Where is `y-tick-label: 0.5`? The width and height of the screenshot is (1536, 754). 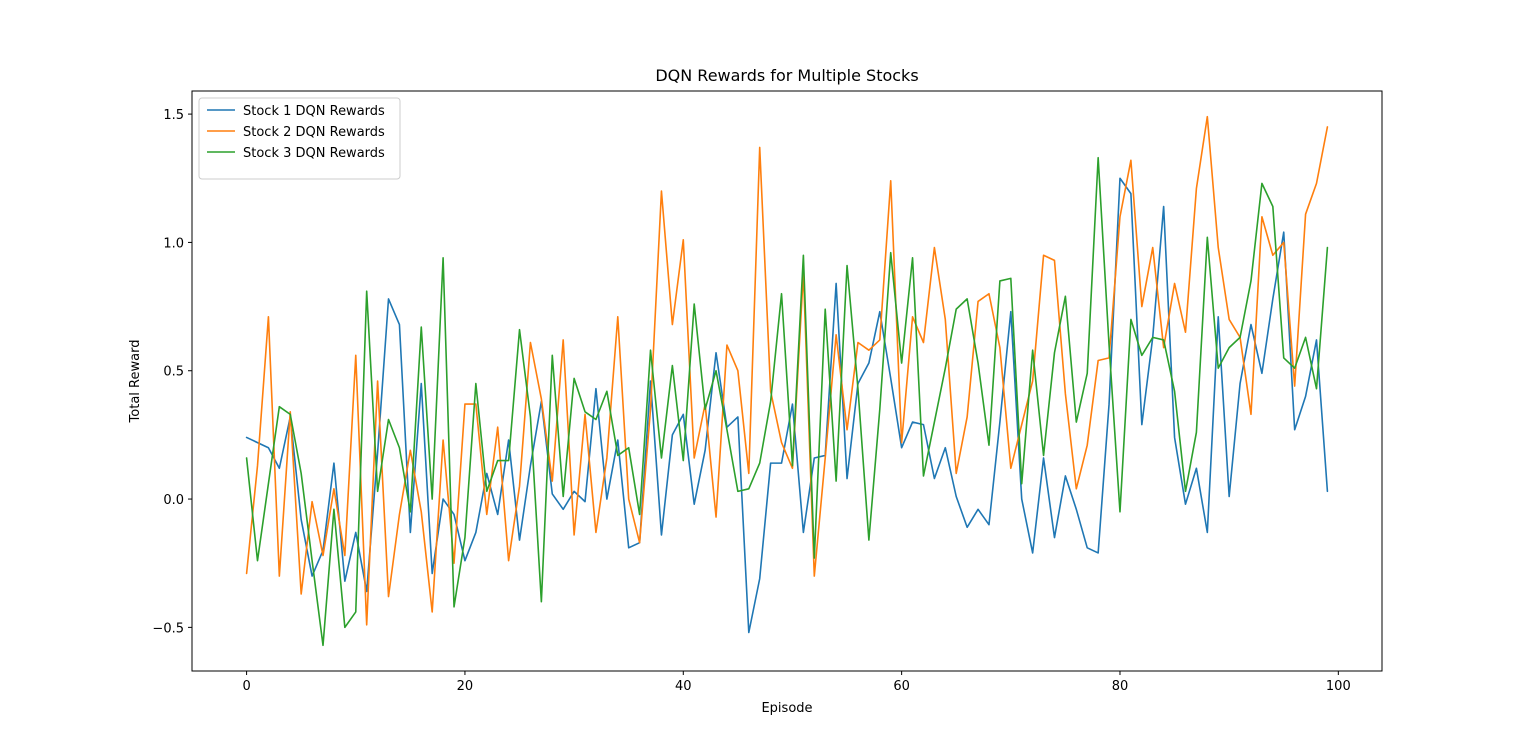 y-tick-label: 0.5 is located at coordinates (173, 372).